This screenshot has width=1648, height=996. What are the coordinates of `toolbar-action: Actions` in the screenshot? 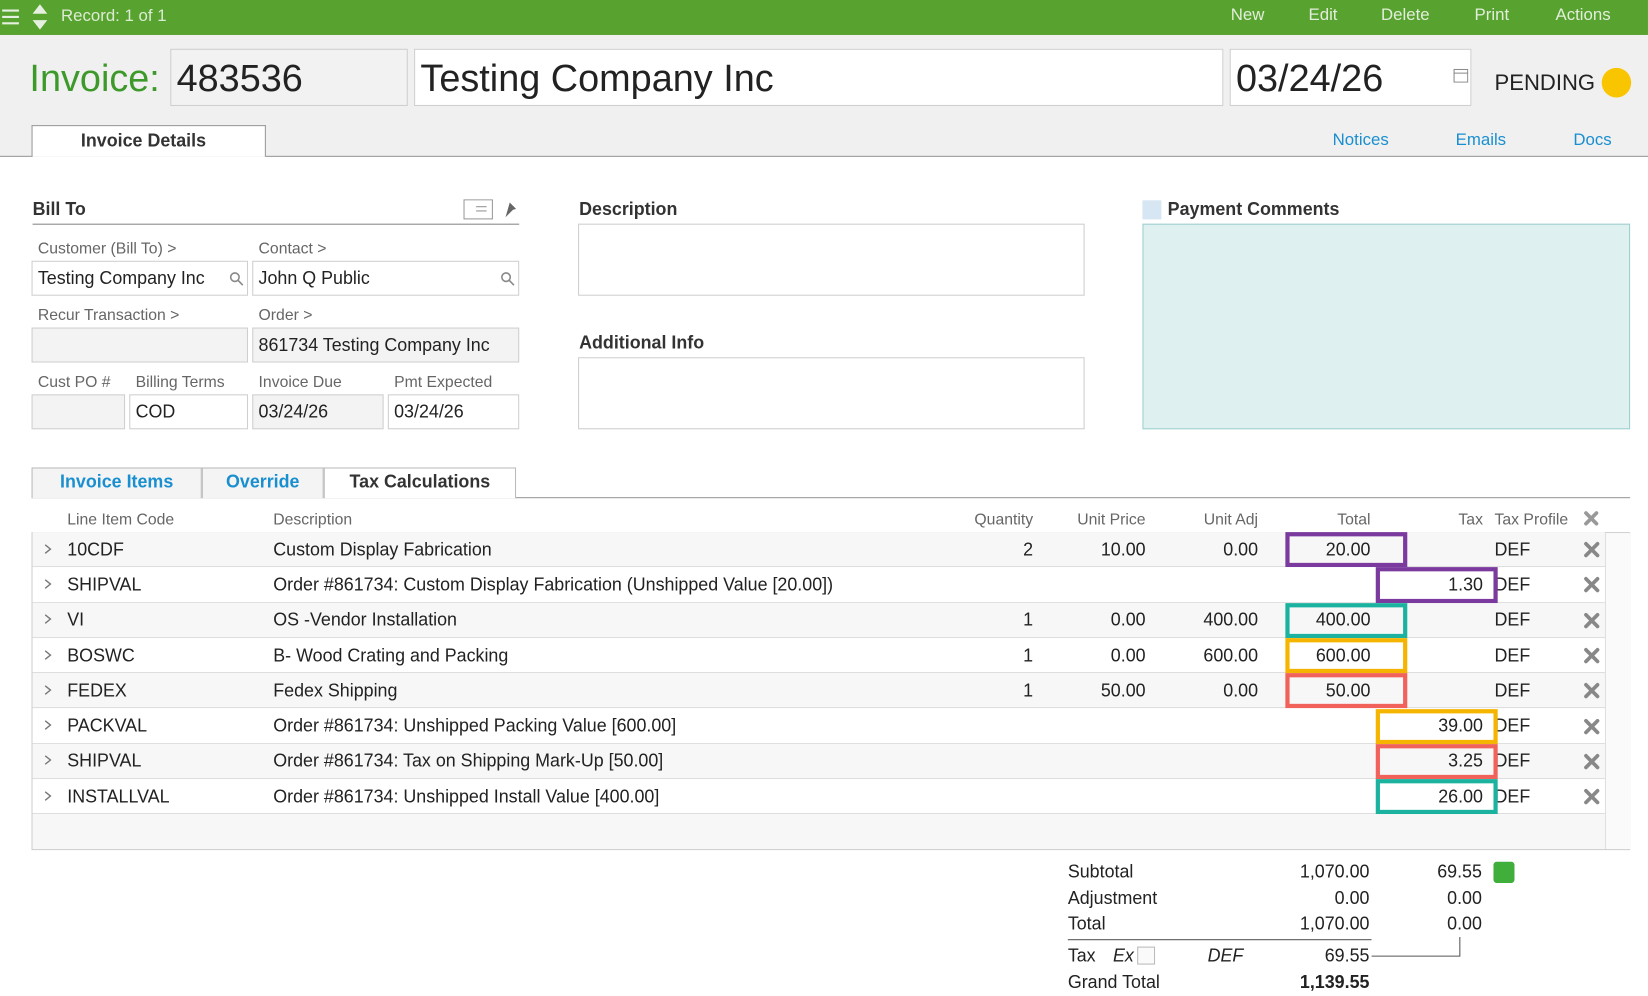 It's located at (1583, 15).